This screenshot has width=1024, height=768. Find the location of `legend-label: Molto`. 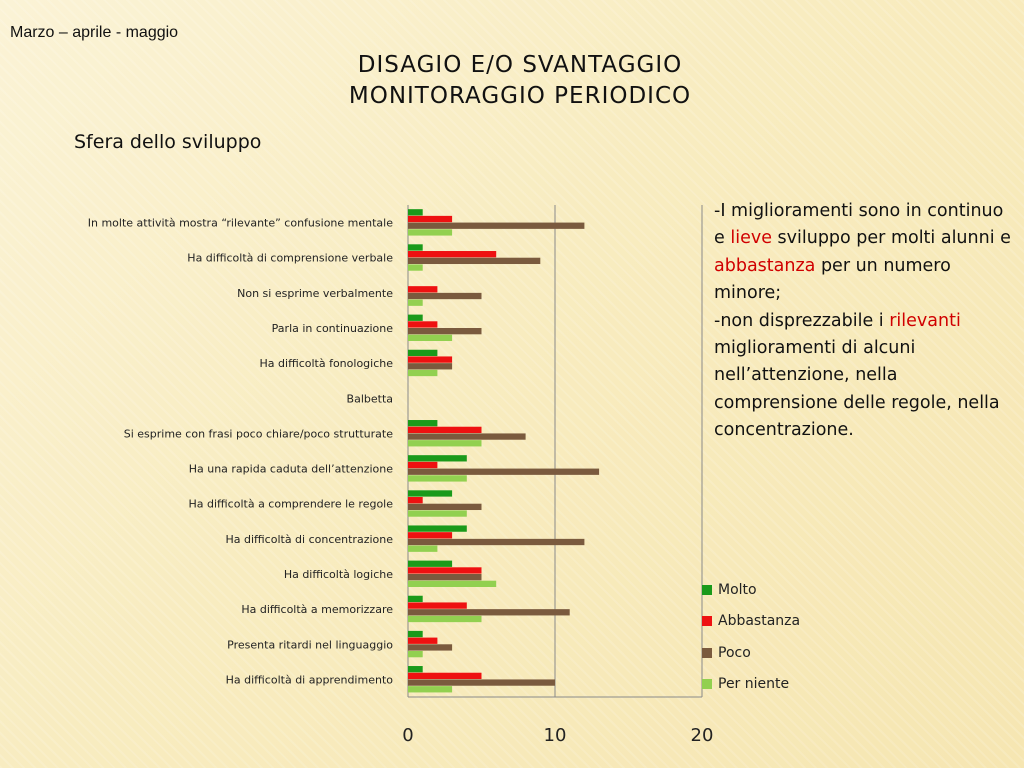

legend-label: Molto is located at coordinates (737, 589).